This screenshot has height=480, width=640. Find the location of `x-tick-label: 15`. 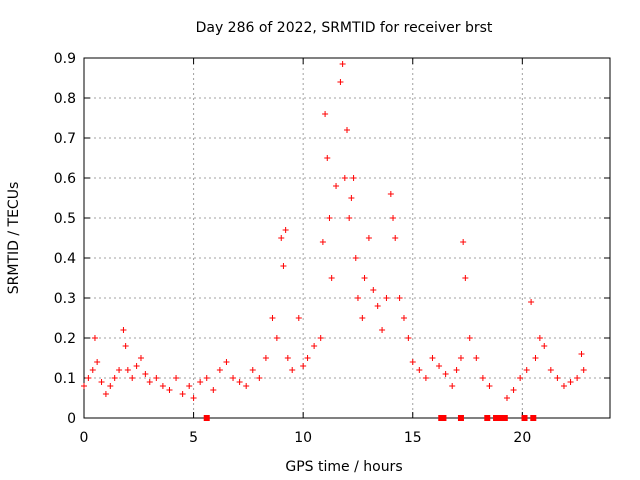

x-tick-label: 15 is located at coordinates (413, 438).